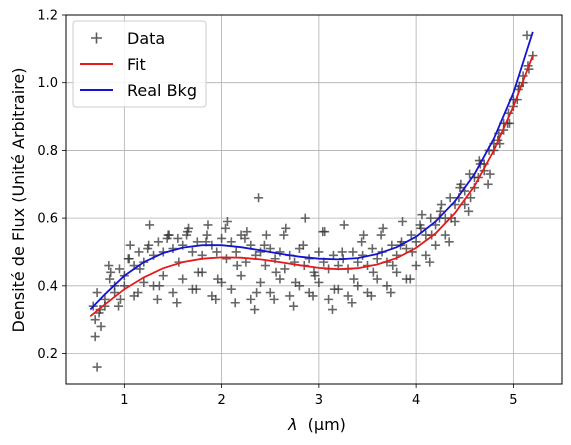  What do you see at coordinates (18, 200) in the screenshot?
I see `y-axis-label: Densité de Flux (Unité Arbitraire)` at bounding box center [18, 200].